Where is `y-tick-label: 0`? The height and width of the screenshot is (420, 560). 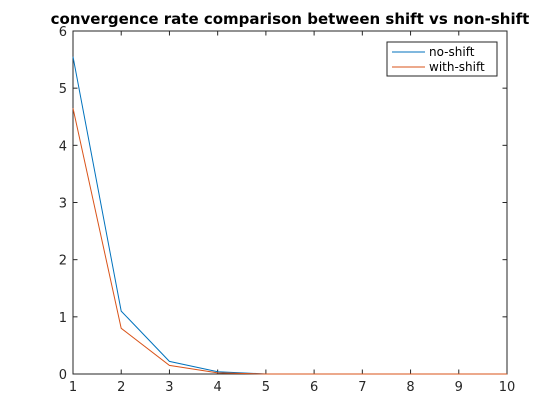 y-tick-label: 0 is located at coordinates (63, 375).